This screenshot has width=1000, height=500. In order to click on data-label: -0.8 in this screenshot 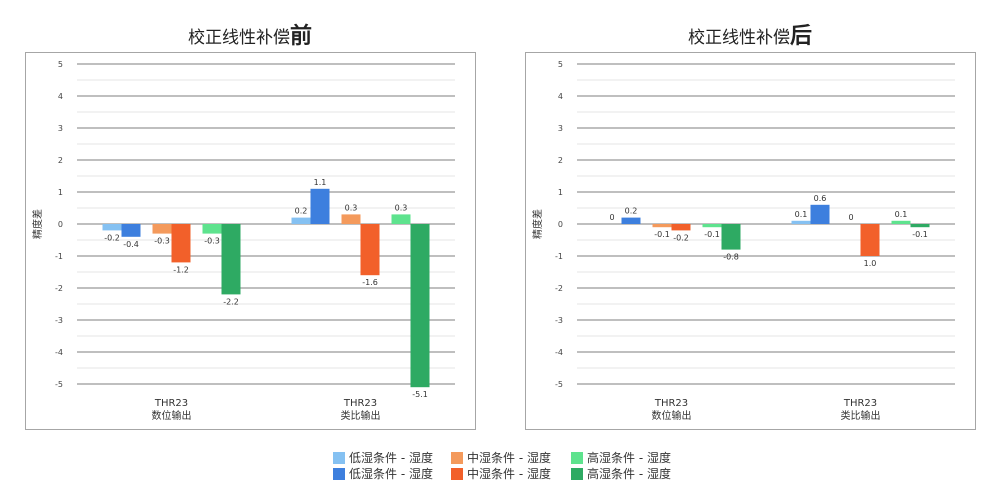, I will do `click(731, 257)`.